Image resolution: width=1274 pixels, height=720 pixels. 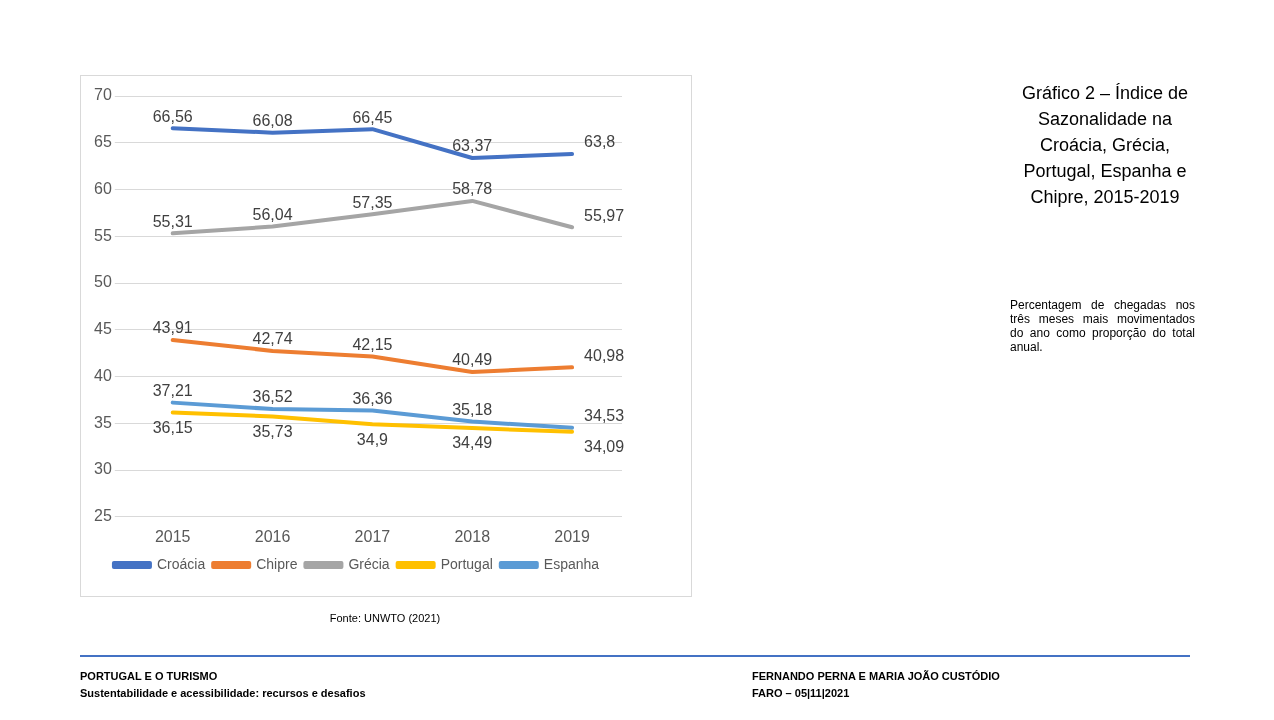 What do you see at coordinates (103, 469) in the screenshot?
I see `y-tick-label: 30` at bounding box center [103, 469].